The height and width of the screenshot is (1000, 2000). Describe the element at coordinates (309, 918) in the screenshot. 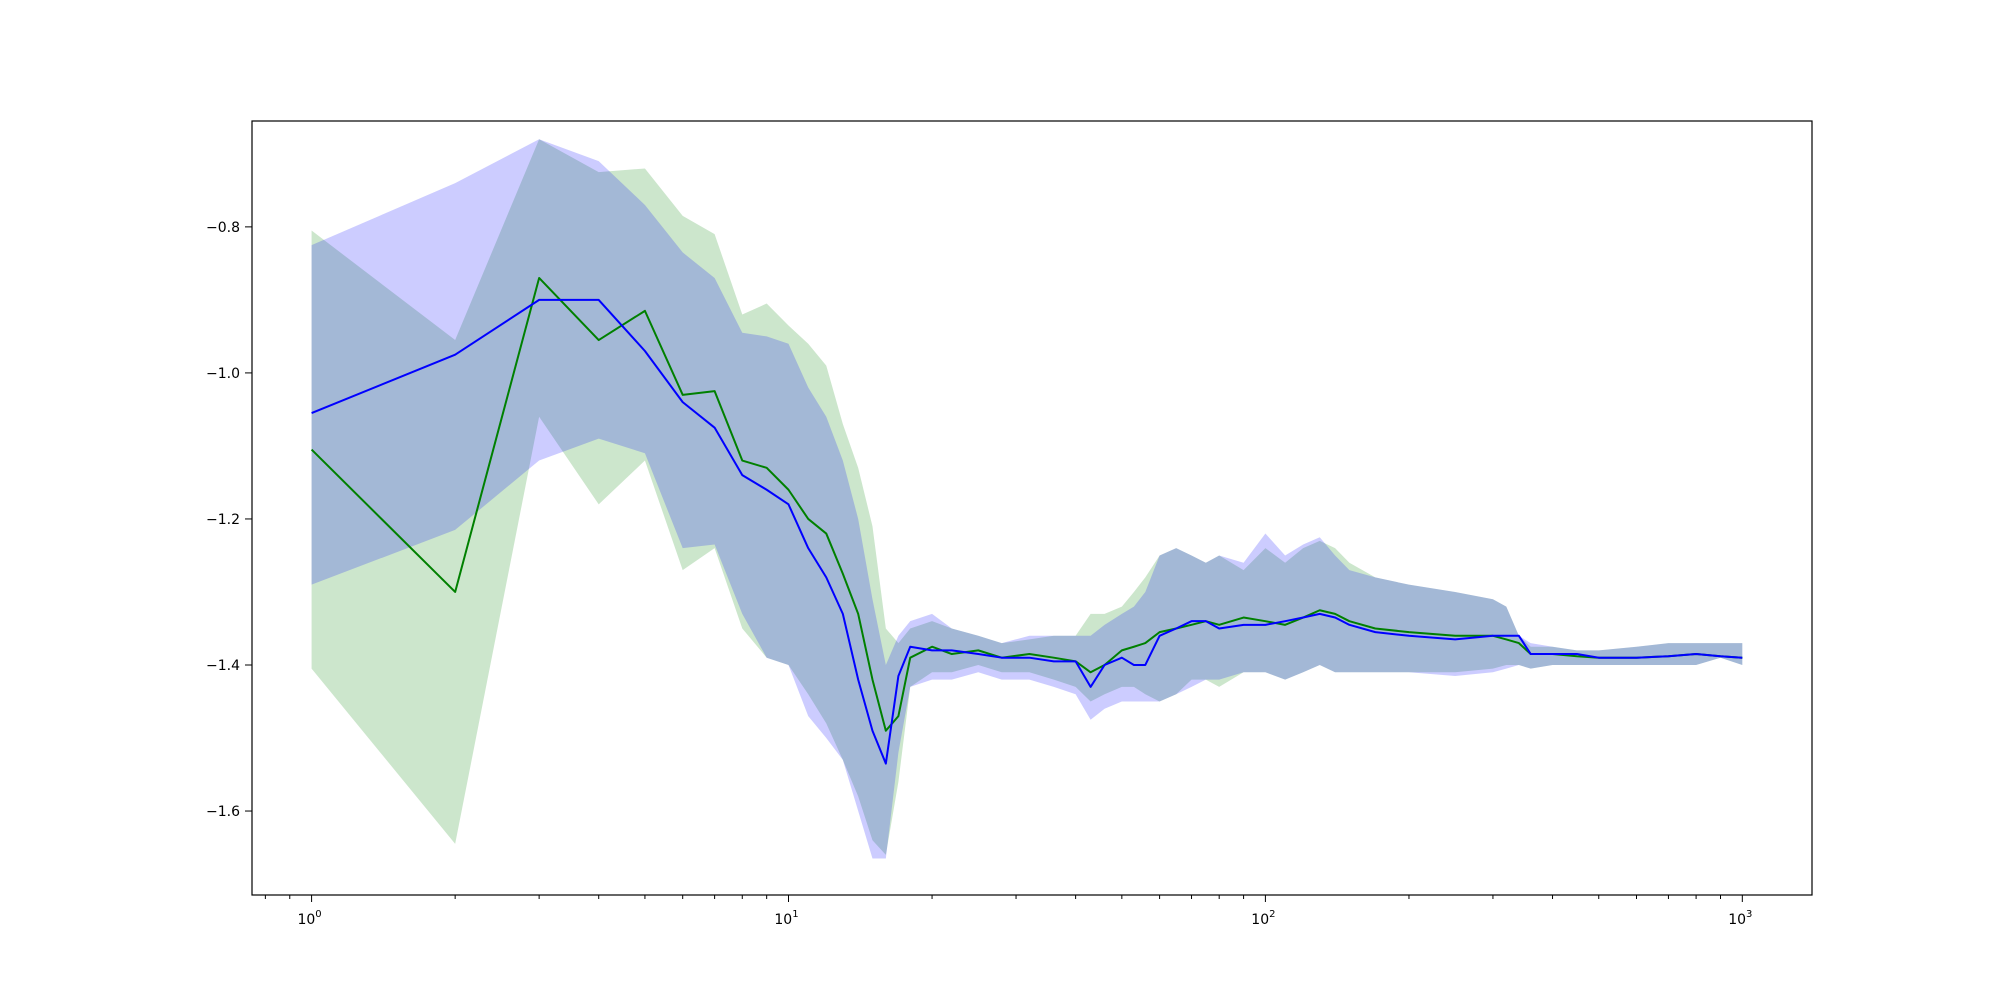

I see `x-tick-label: 10⁰` at that location.